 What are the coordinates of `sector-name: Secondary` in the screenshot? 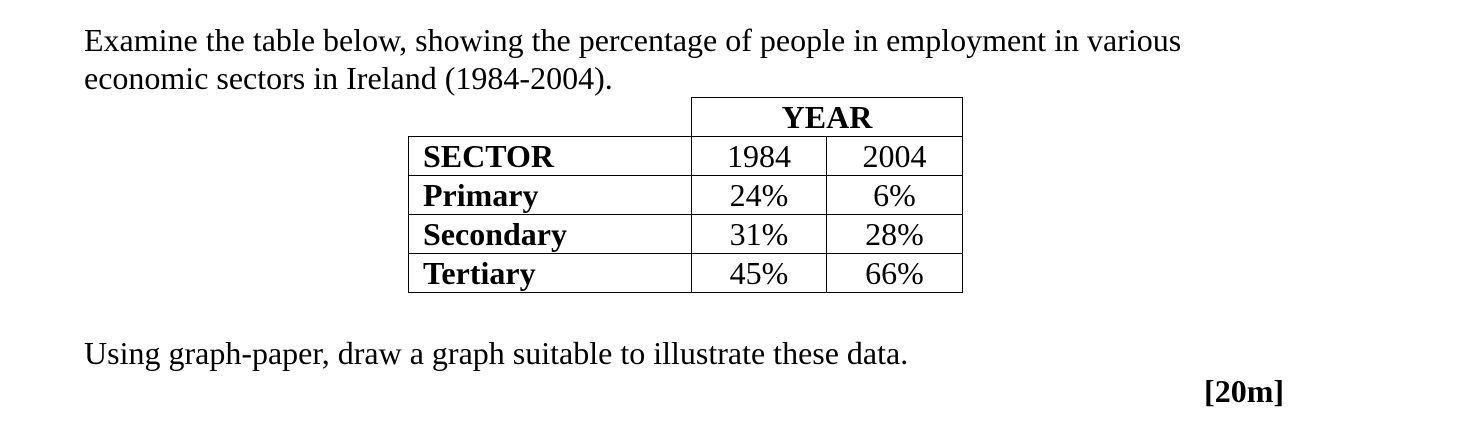 It's located at (550, 234).